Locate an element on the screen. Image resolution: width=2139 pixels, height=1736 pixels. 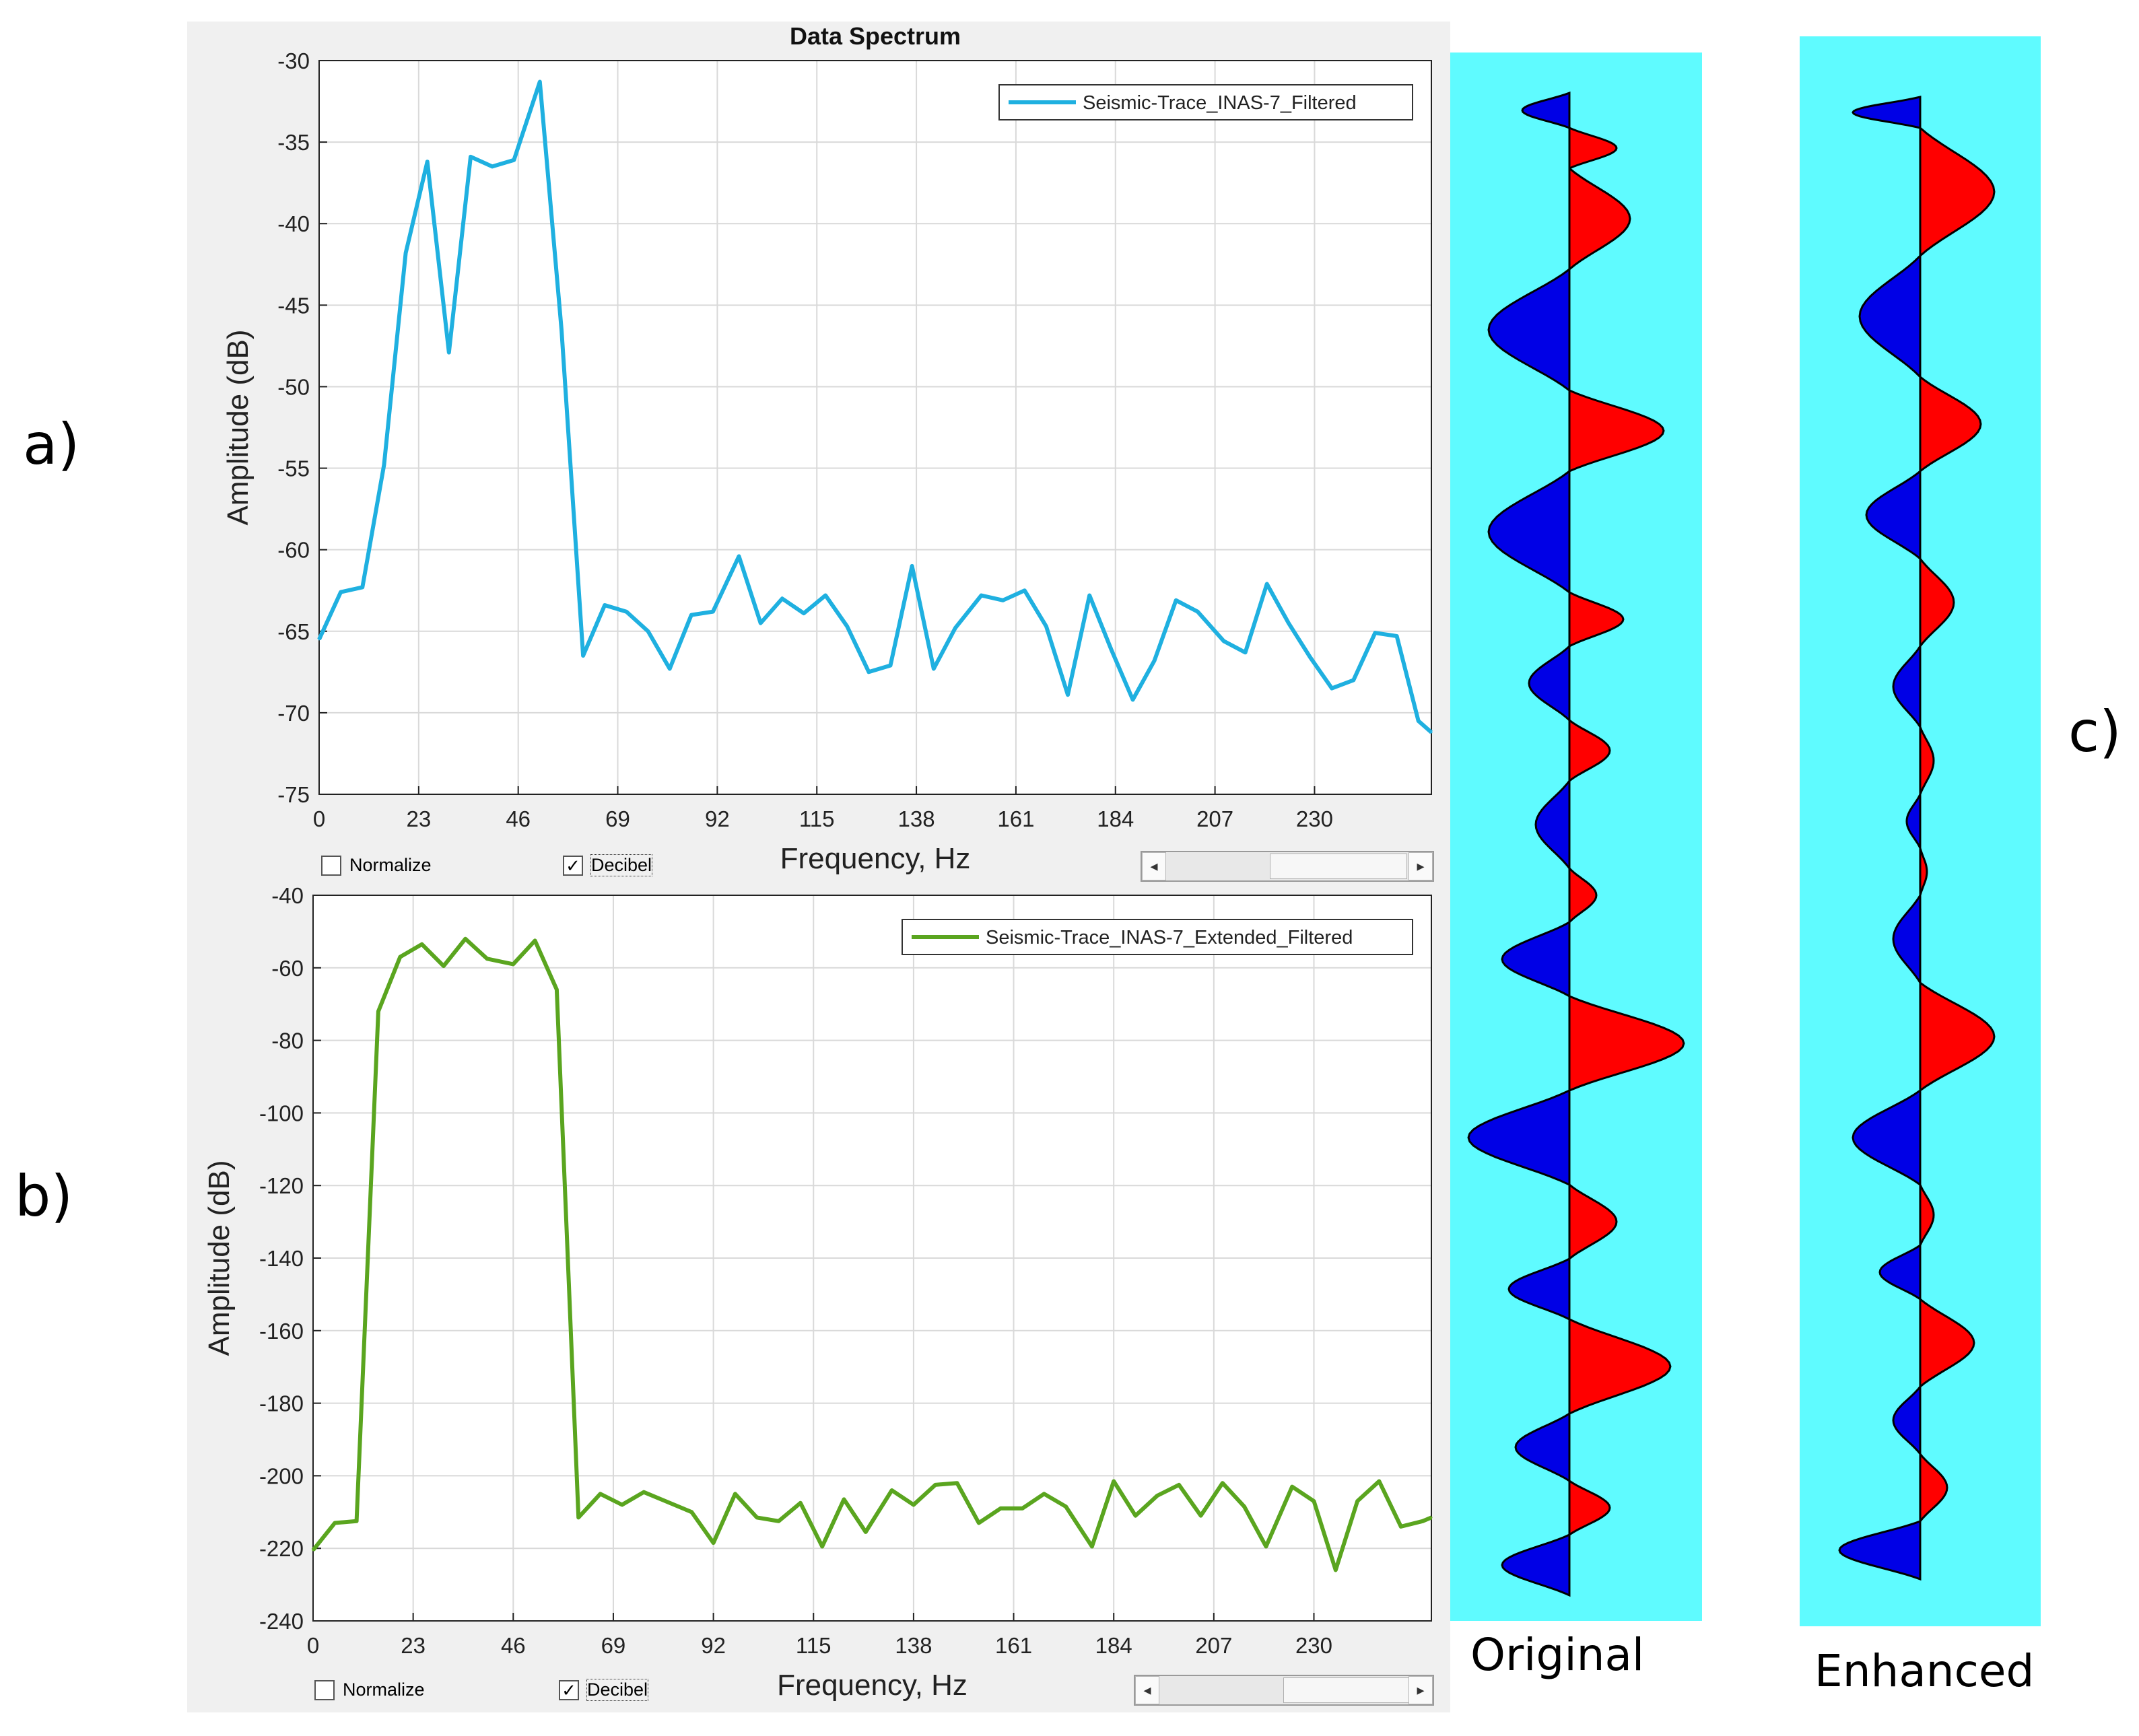
x-tick-label: 115 is located at coordinates (813, 1645).